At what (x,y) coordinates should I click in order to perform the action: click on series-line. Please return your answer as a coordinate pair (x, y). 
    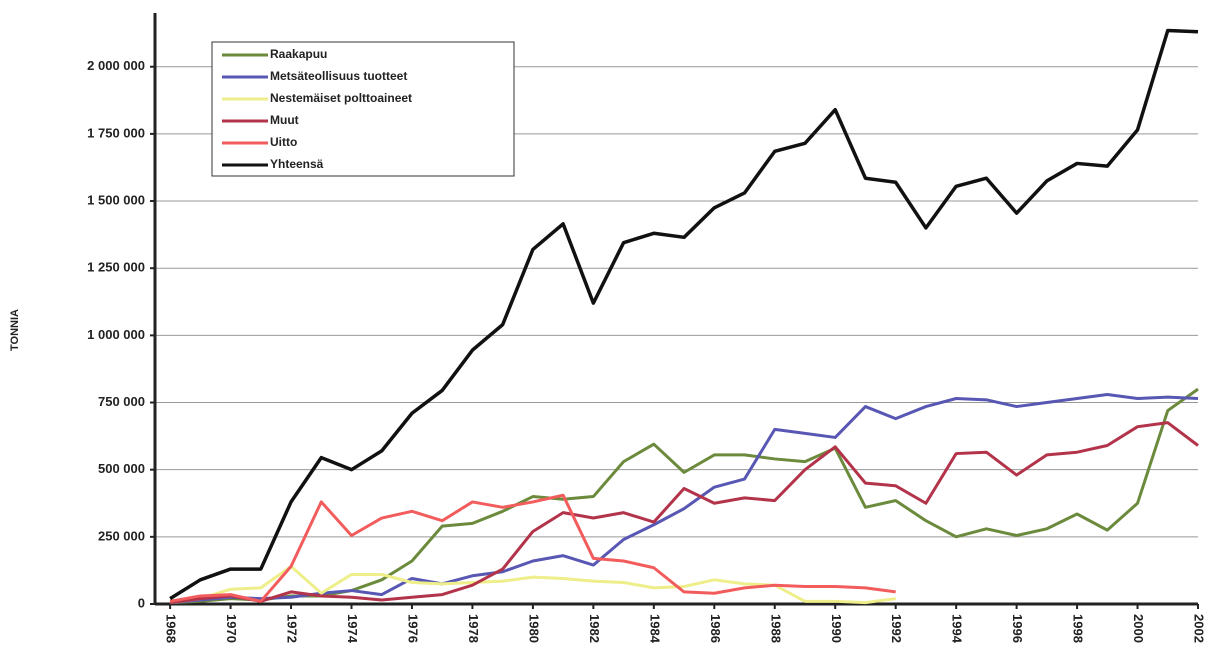
    Looking at the image, I should click on (532, 548).